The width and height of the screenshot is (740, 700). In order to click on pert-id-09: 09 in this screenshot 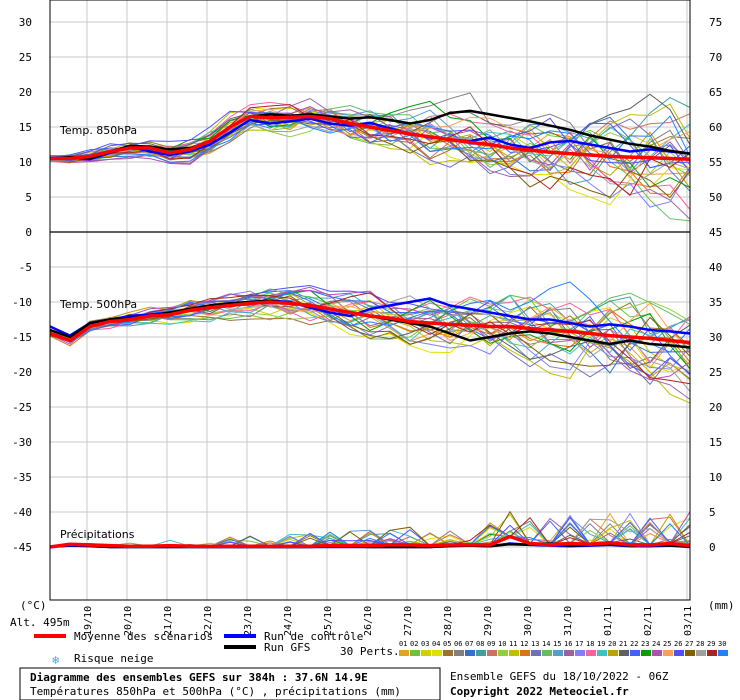, I will do `click(491, 644)`.